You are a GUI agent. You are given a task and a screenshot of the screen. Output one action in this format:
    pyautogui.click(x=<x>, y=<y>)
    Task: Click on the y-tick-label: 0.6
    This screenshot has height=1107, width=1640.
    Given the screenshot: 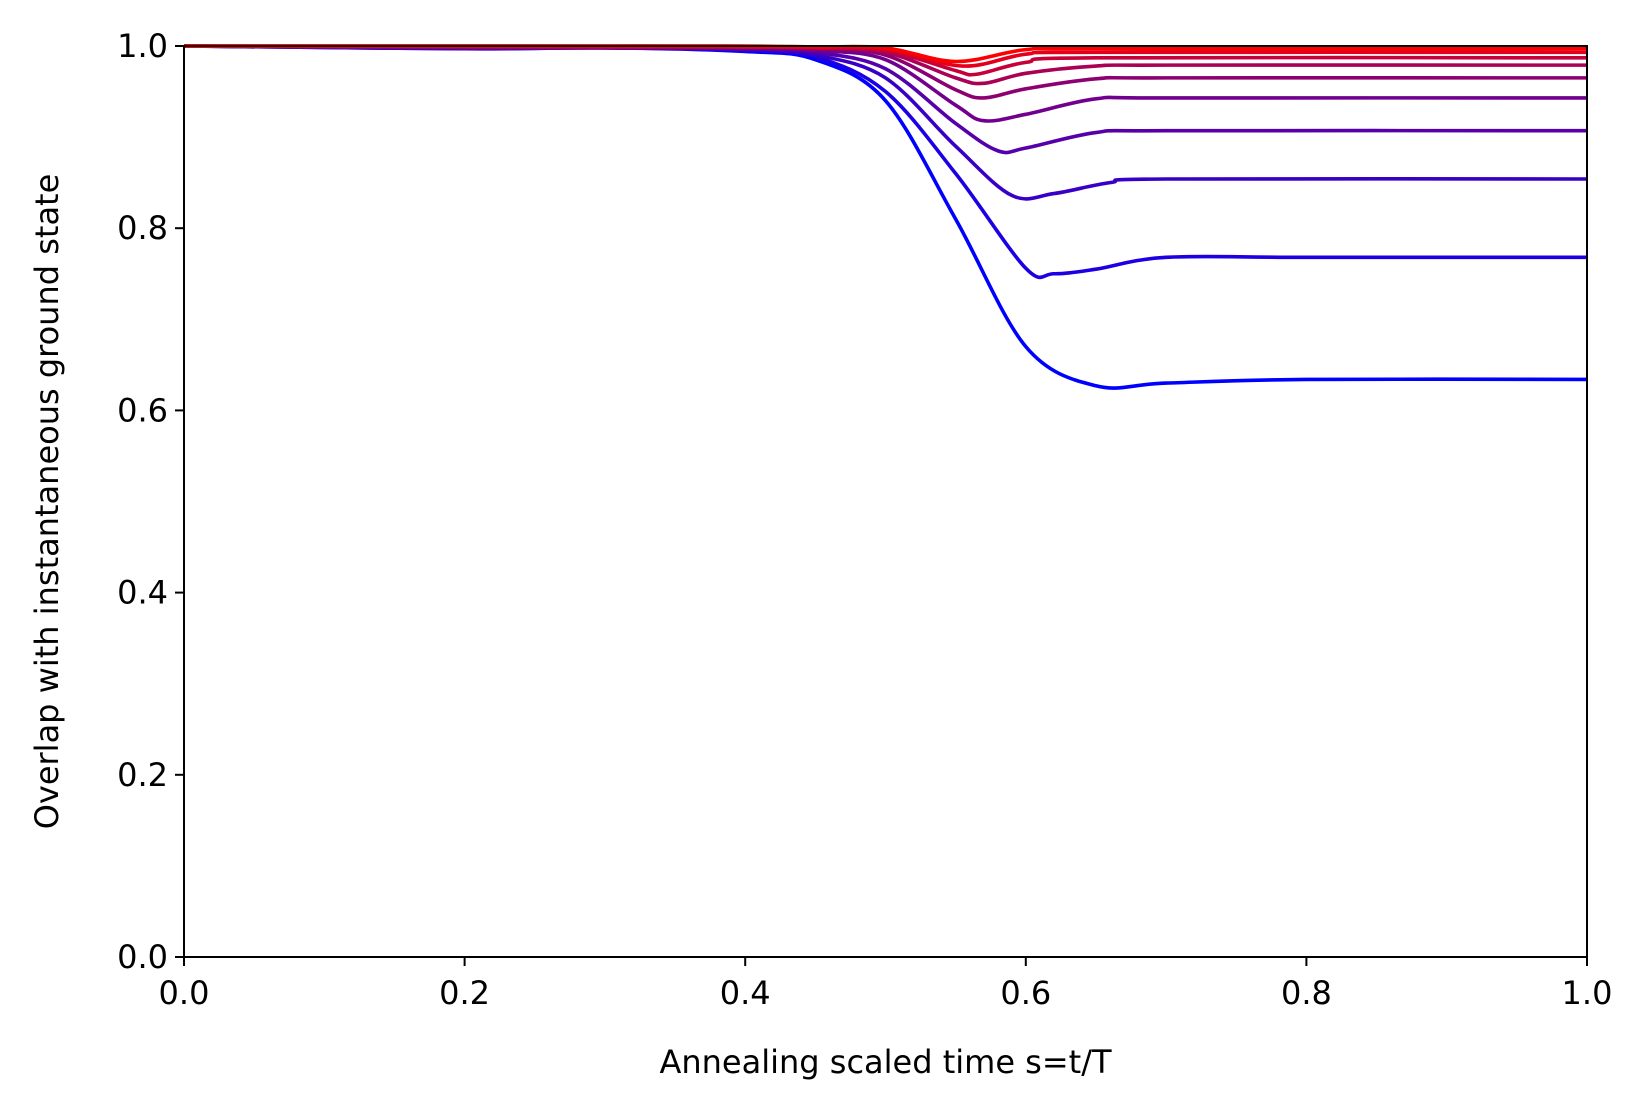 What is the action you would take?
    pyautogui.click(x=142, y=410)
    